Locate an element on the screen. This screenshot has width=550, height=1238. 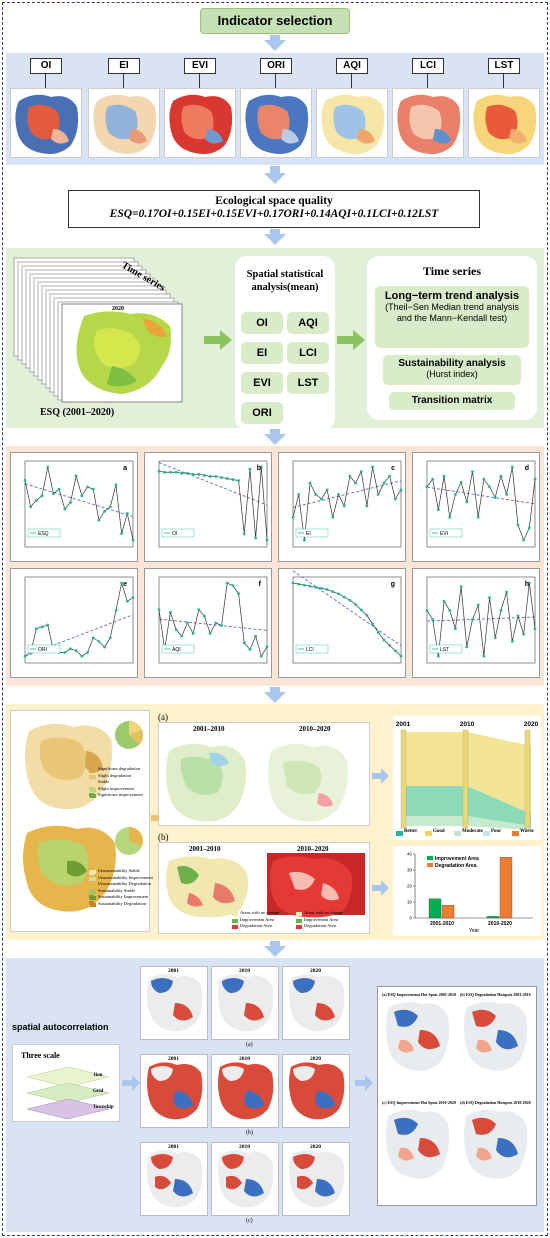
autocorr-map is located at coordinates (174, 1179).